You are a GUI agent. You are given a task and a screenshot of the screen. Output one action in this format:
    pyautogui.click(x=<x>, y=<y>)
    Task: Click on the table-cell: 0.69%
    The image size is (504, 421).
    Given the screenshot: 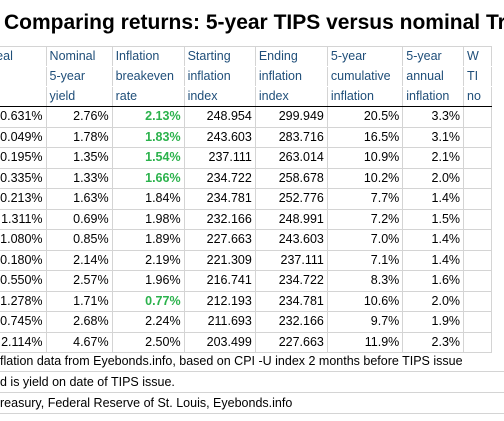 What is the action you would take?
    pyautogui.click(x=79, y=219)
    